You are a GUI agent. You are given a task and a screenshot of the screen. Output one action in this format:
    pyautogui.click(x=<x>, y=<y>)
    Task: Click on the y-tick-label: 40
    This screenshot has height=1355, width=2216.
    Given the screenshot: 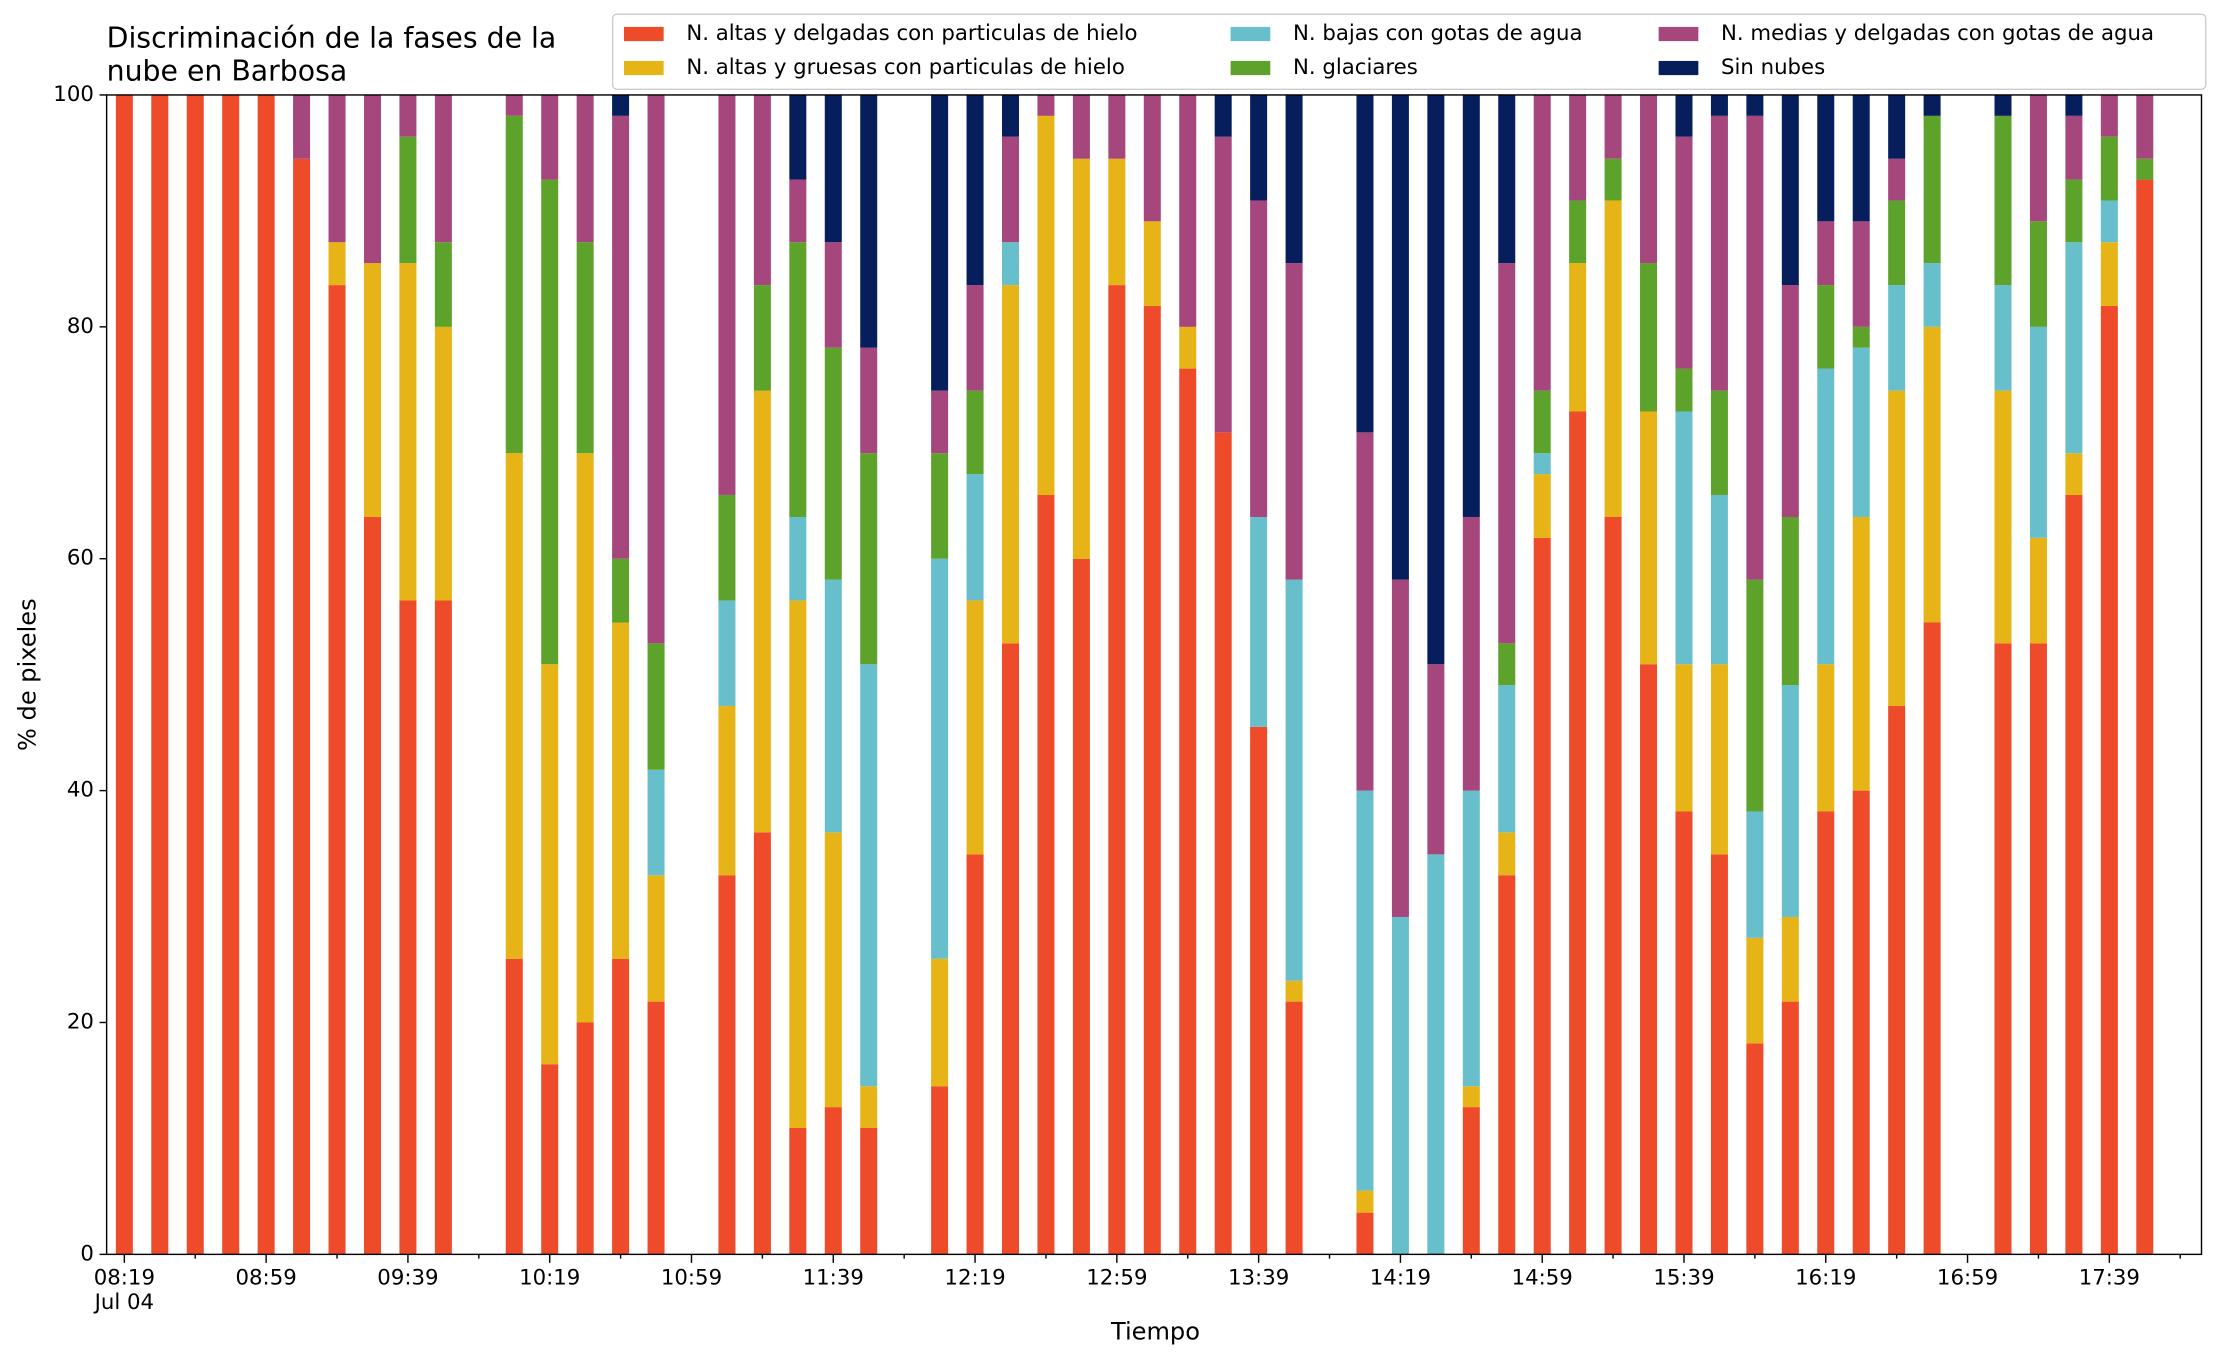 What is the action you would take?
    pyautogui.click(x=80, y=790)
    